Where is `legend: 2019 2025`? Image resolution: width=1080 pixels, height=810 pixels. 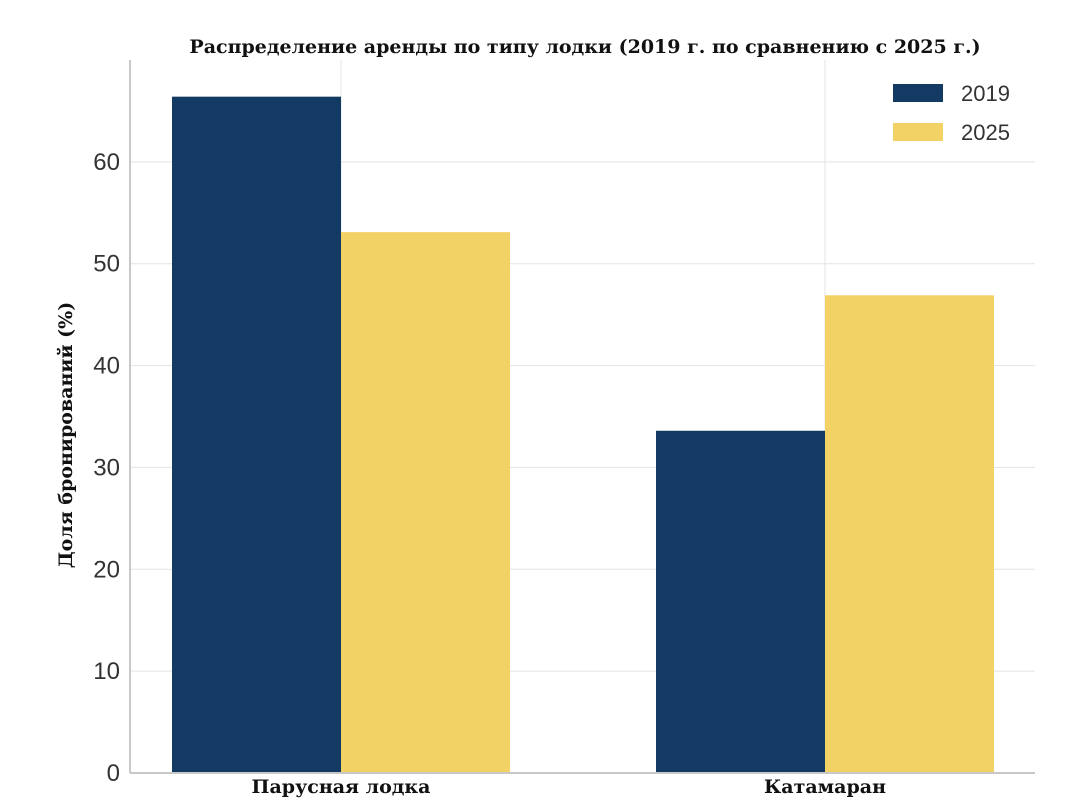
legend: 2019 2025 is located at coordinates (951, 113).